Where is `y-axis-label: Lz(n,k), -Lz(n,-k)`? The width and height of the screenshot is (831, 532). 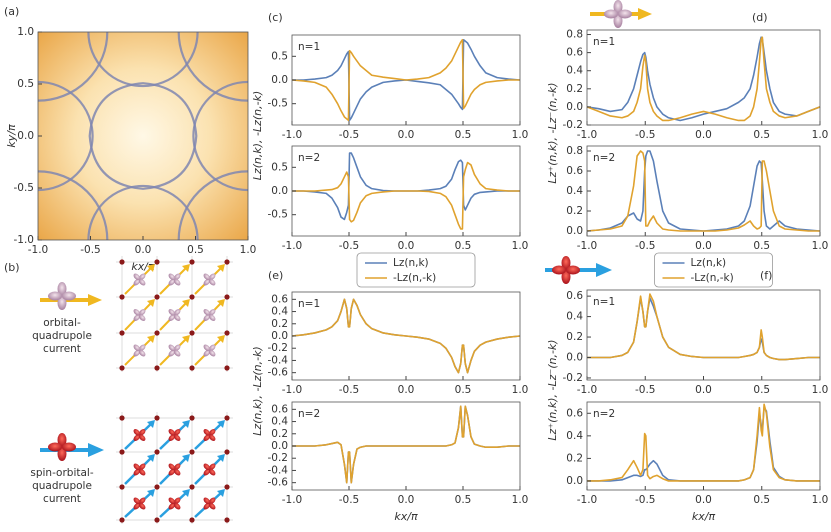 y-axis-label: Lz(n,k), -Lz(n,-k) is located at coordinates (257, 391).